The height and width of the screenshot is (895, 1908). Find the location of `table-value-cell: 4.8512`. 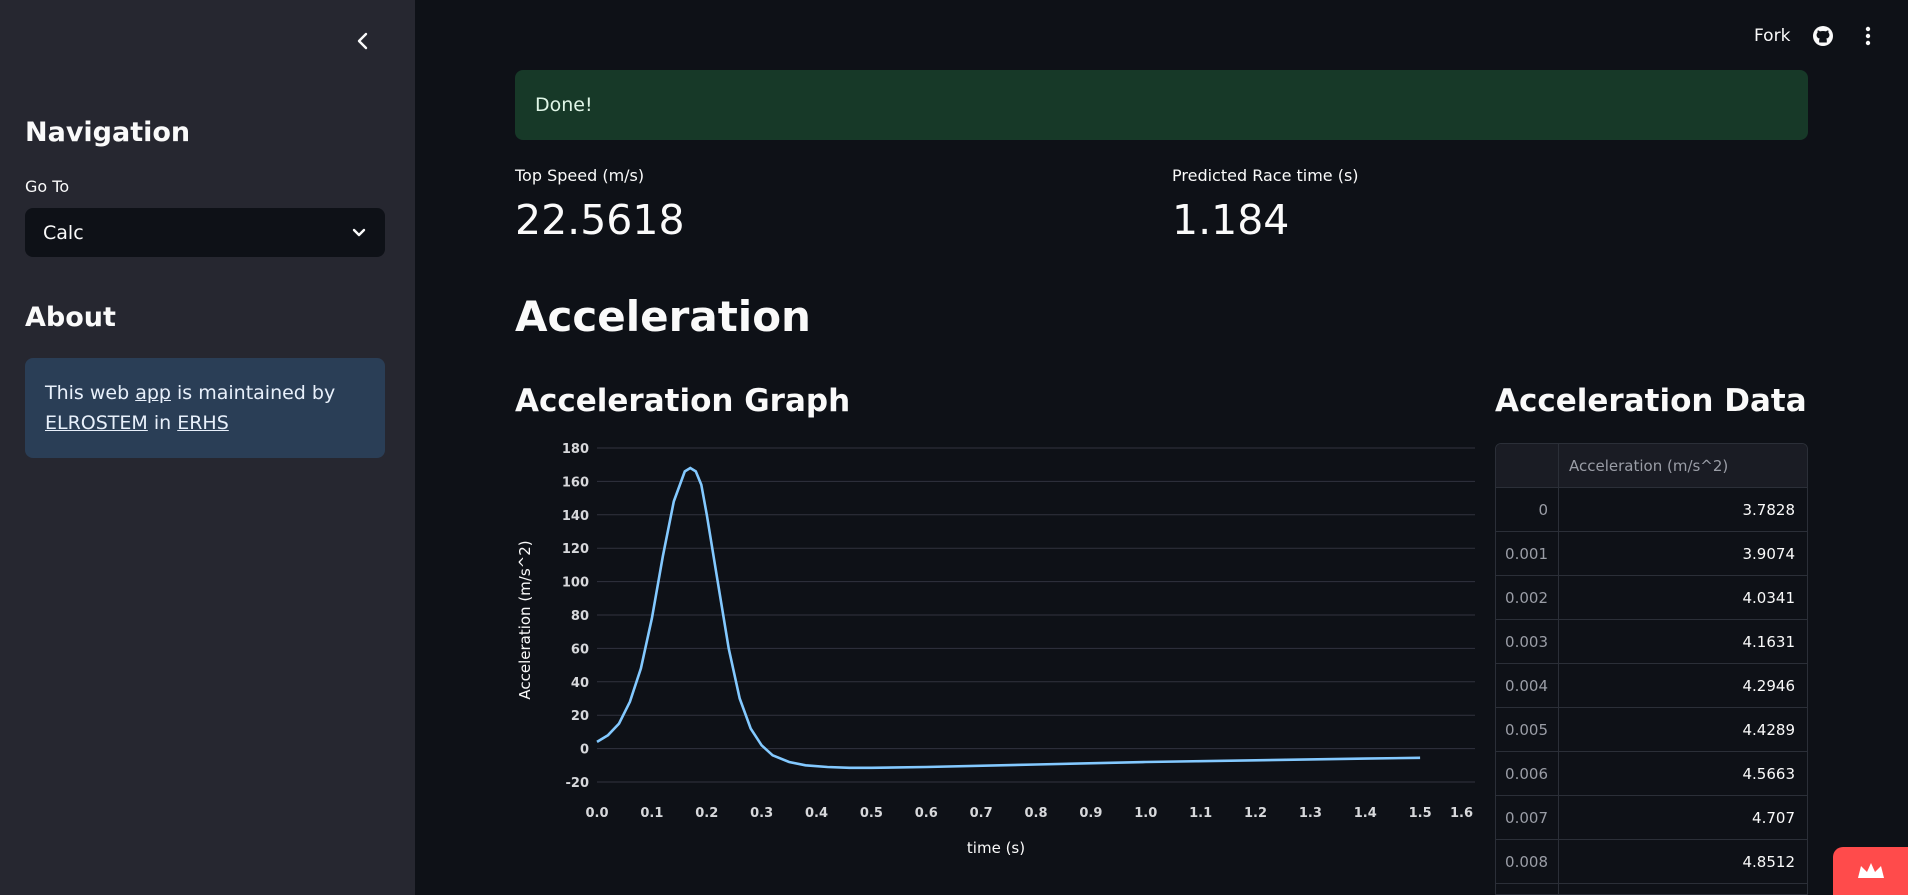

table-value-cell: 4.8512 is located at coordinates (1769, 861).